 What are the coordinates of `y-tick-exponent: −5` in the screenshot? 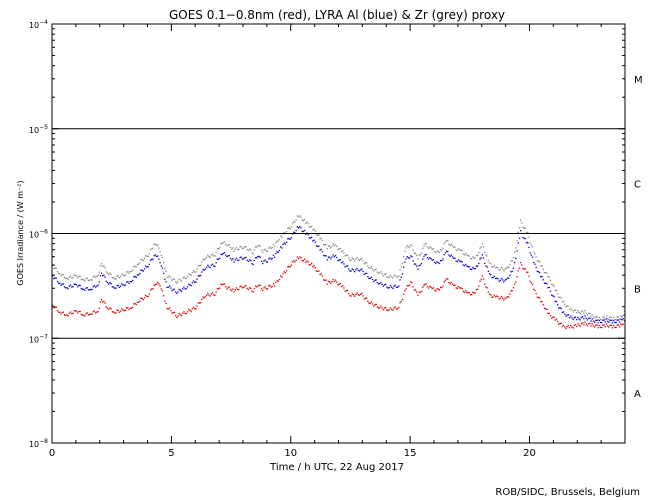 It's located at (43, 127).